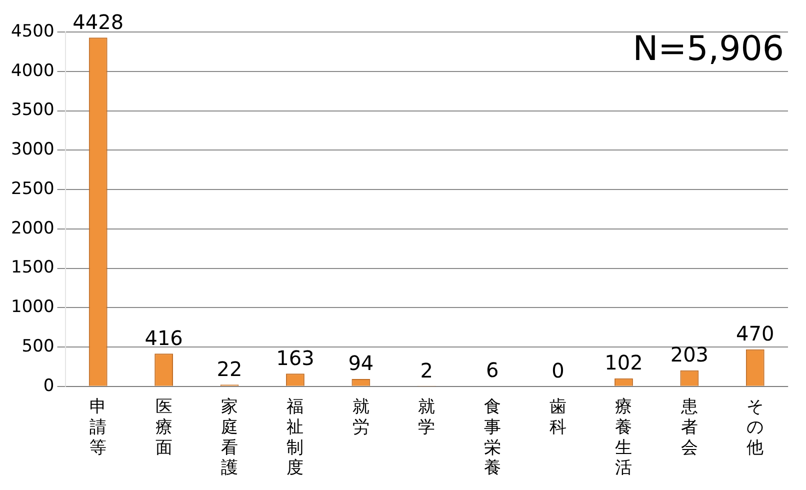  What do you see at coordinates (163, 338) in the screenshot?
I see `data-label: 416` at bounding box center [163, 338].